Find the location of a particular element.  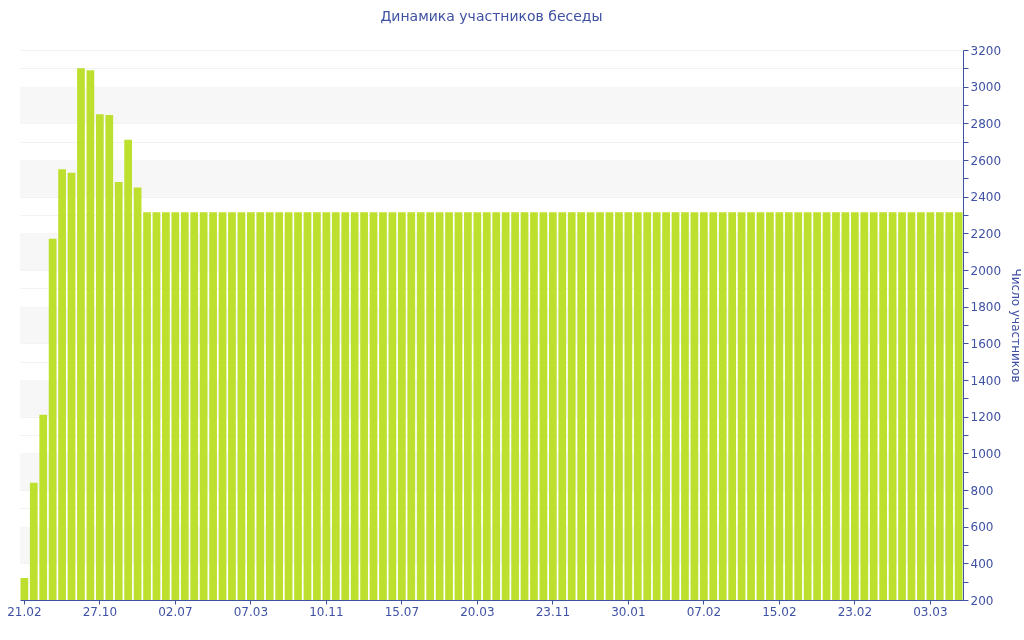

y-tick-label: 1600 is located at coordinates (986, 343).